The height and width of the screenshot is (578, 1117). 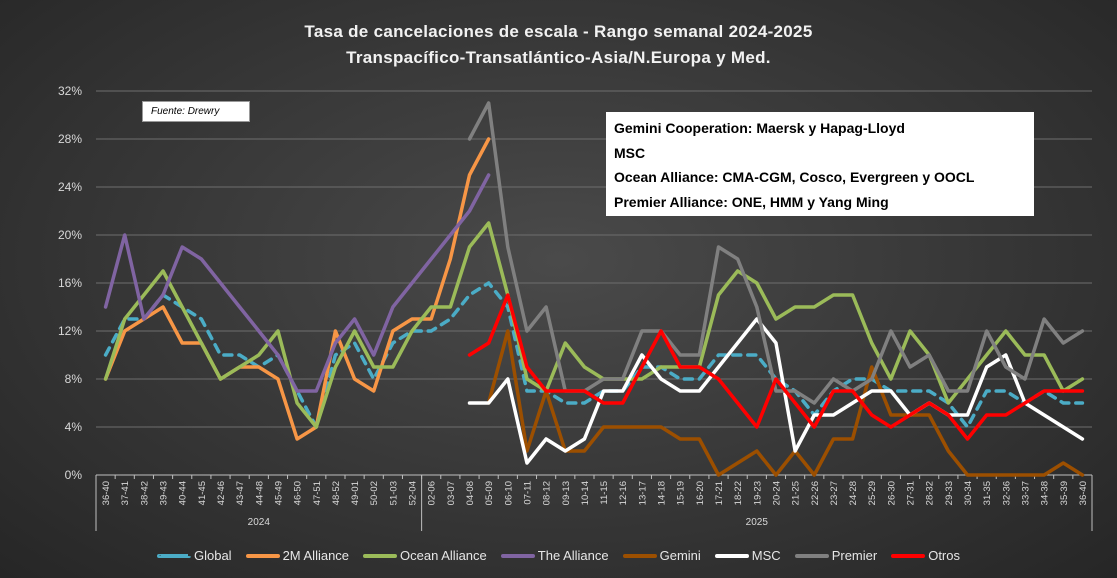 I want to click on legend-label: Ocean Alliance, so click(x=443, y=555).